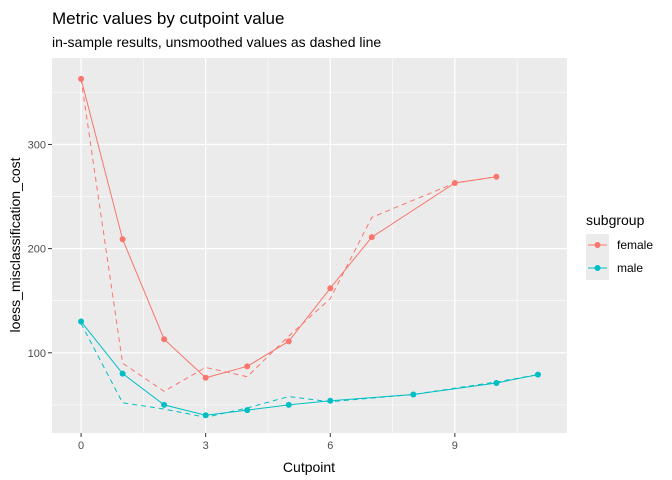 The width and height of the screenshot is (672, 480). I want to click on legend: subgroup female male, so click(619, 246).